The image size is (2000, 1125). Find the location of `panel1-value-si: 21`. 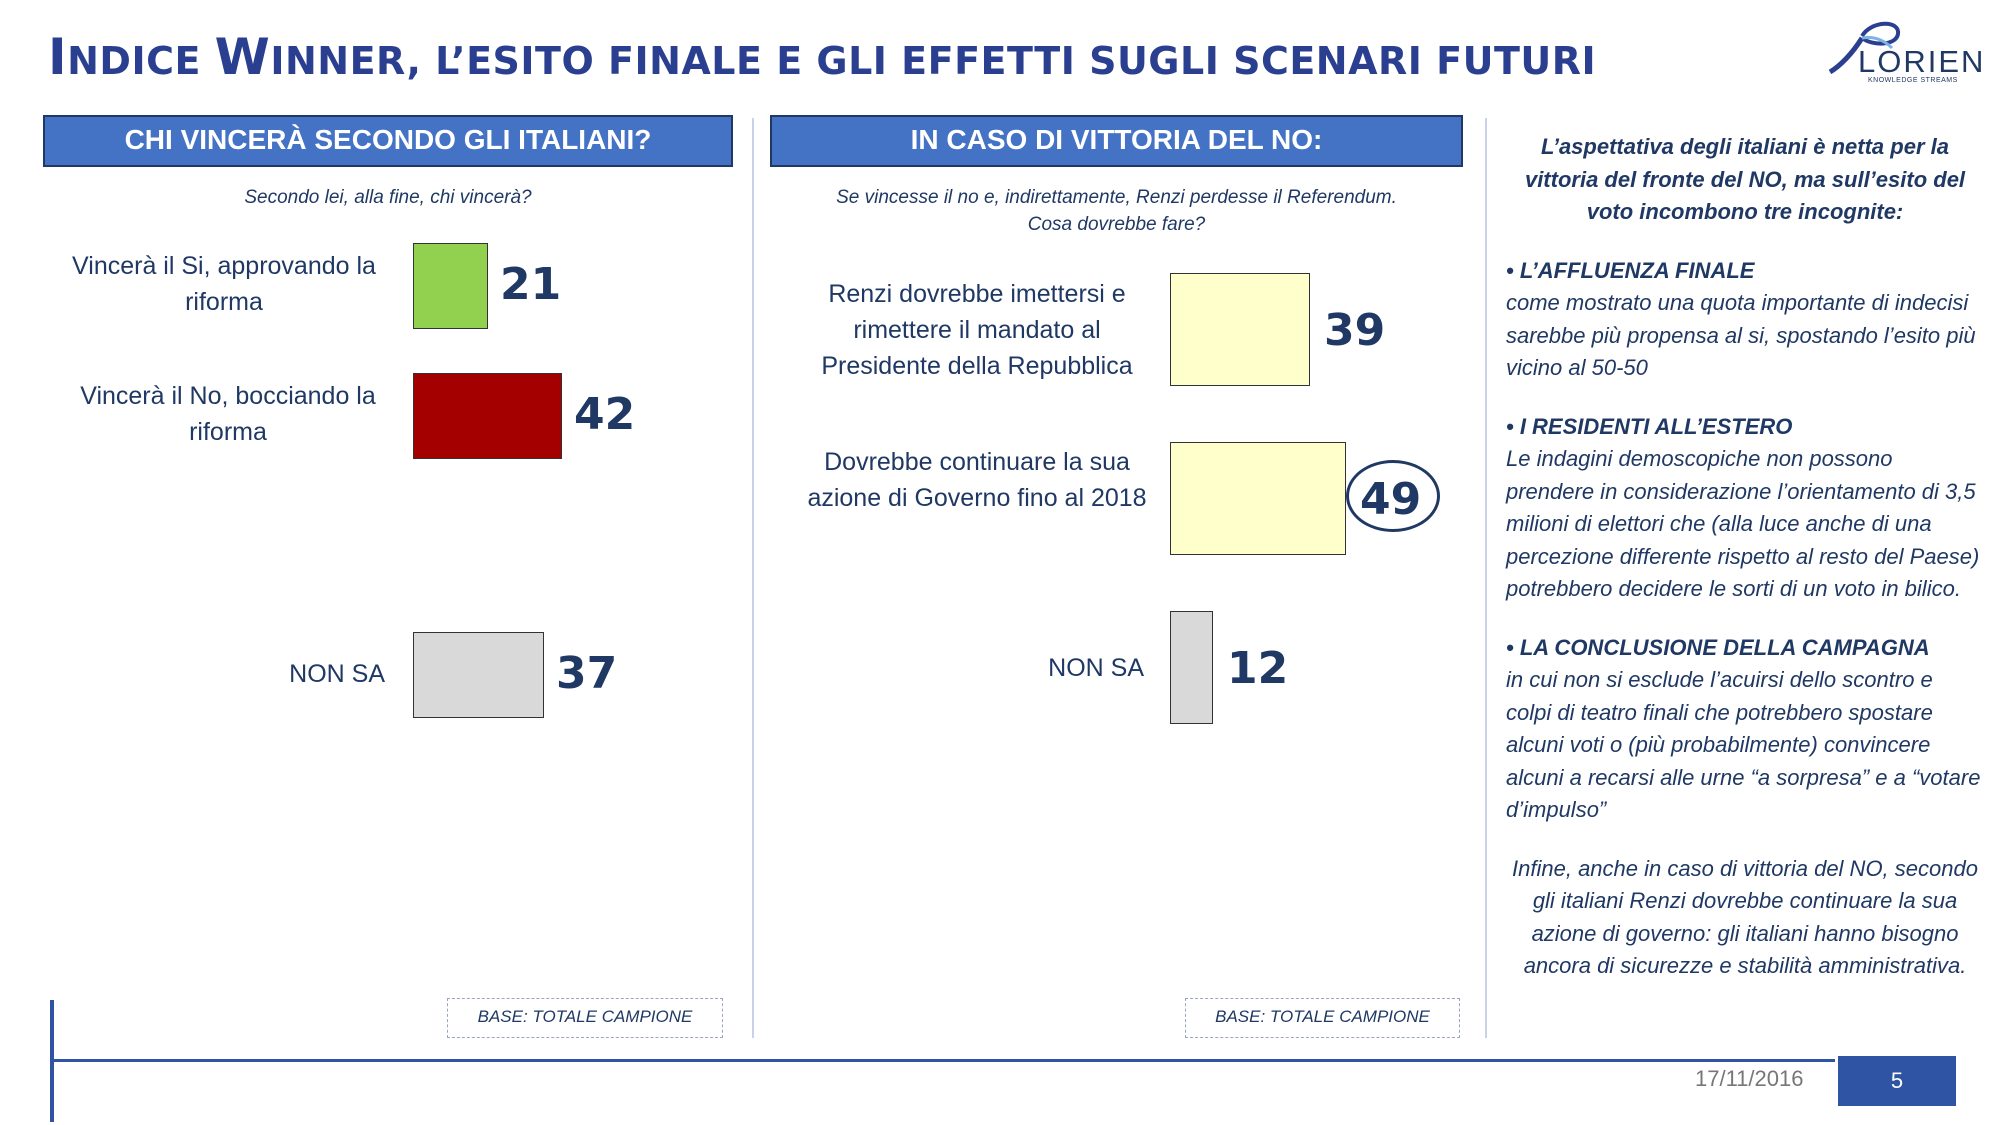

panel1-value-si: 21 is located at coordinates (531, 284).